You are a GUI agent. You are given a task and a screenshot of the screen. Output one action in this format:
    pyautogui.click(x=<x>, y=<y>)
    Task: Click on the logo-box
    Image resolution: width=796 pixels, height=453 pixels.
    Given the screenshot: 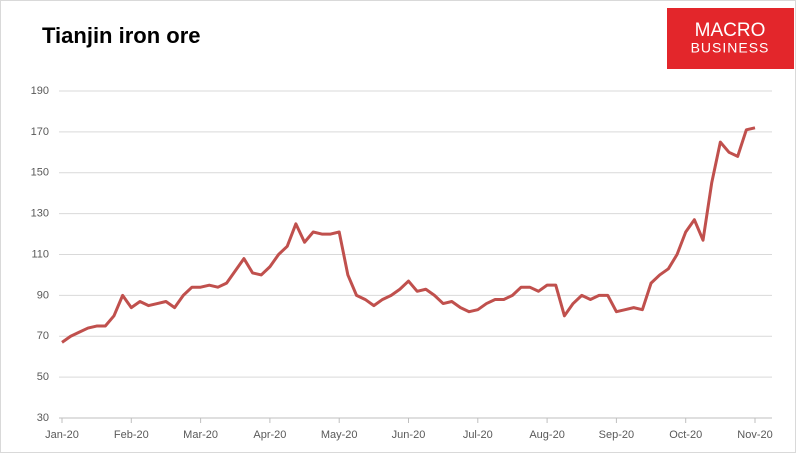 What is the action you would take?
    pyautogui.click(x=730, y=38)
    